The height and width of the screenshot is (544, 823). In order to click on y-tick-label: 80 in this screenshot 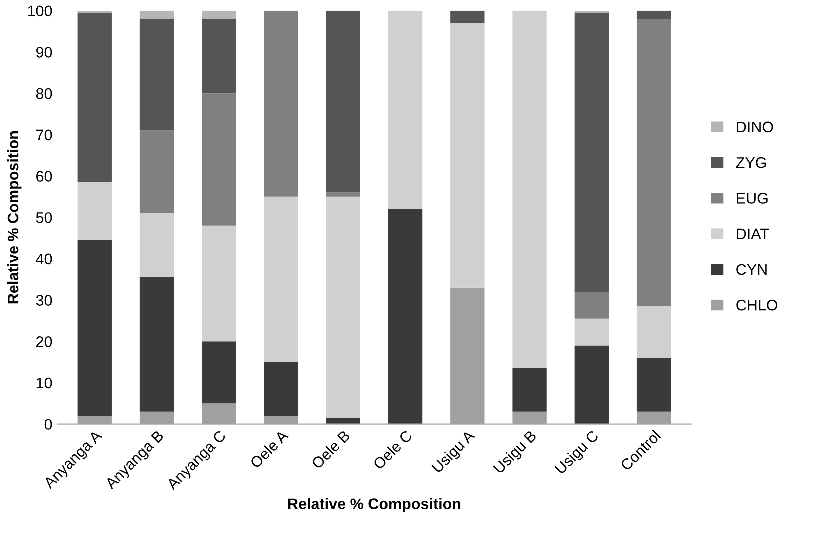, I will do `click(44, 94)`.